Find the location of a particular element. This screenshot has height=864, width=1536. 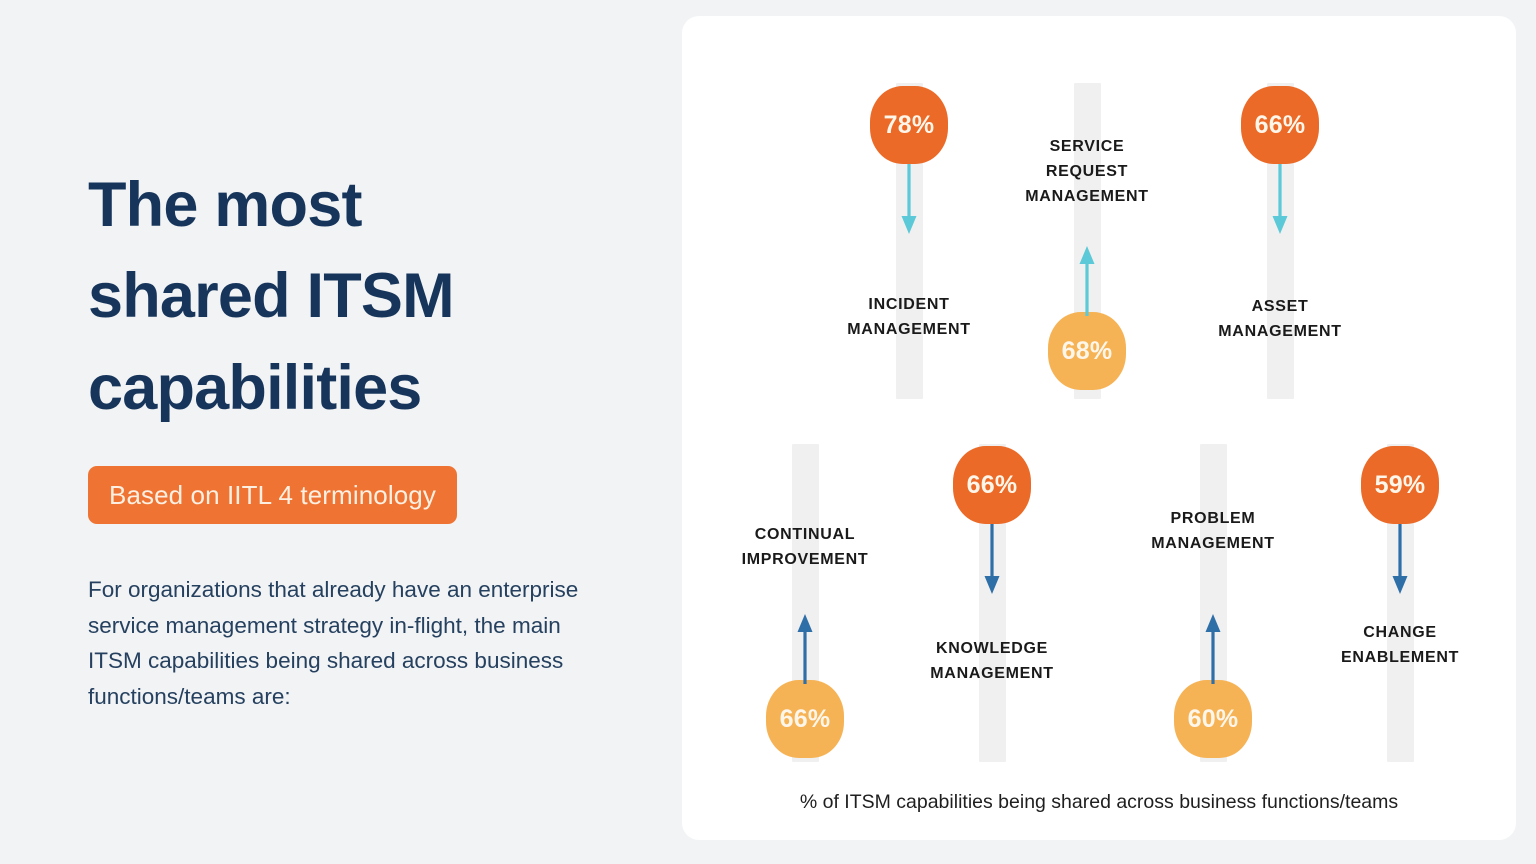

terminology-badge: Based on IITL 4 terminology is located at coordinates (272, 495).